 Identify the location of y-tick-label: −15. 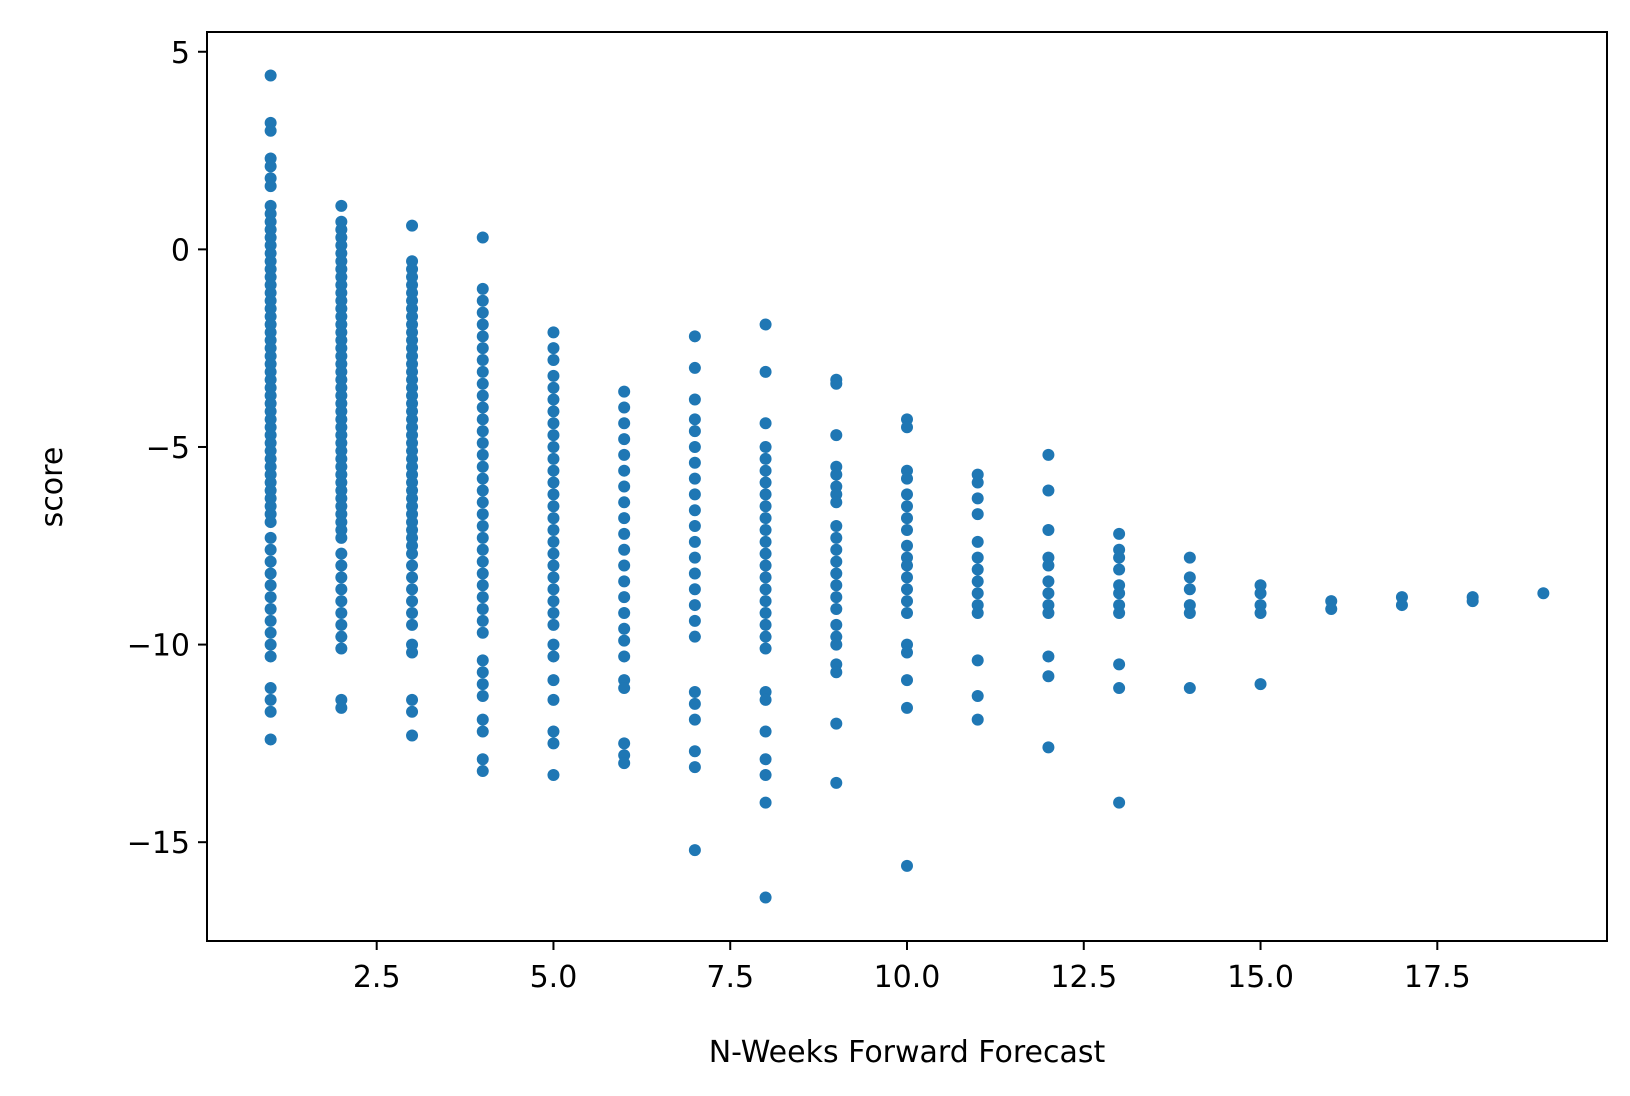
(158, 843).